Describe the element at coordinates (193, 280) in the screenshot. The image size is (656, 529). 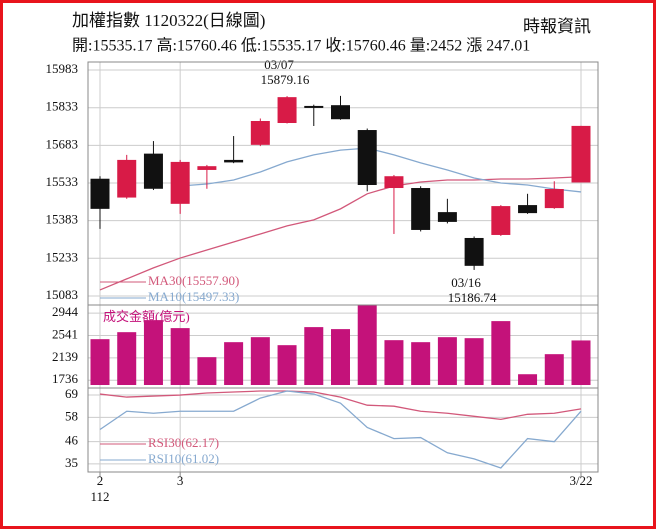
I see `legend-label: MA30(15557.90)` at that location.